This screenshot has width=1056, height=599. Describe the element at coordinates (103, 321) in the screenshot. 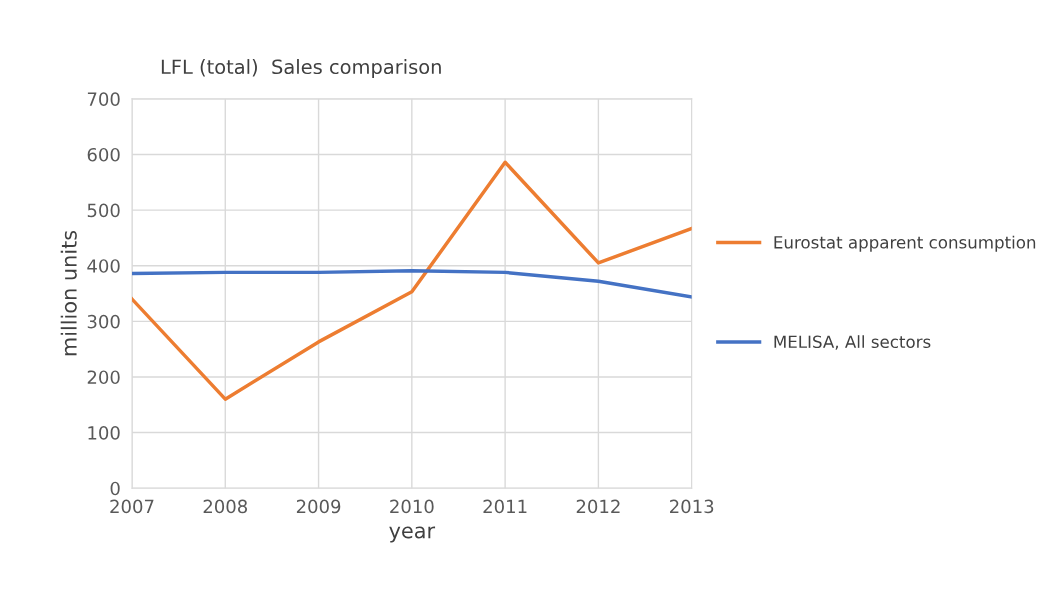

I see `y-tick-label: 300` at that location.